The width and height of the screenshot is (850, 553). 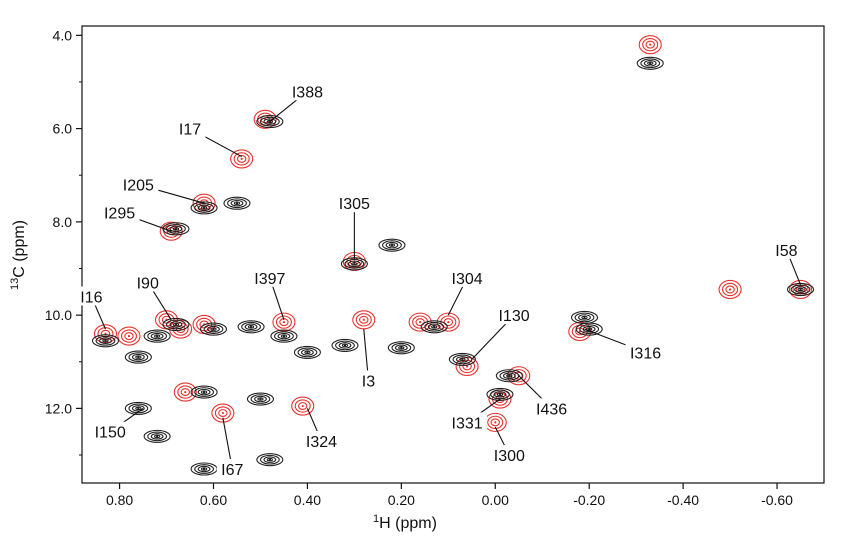 I want to click on annotation-label: I397, so click(x=269, y=279).